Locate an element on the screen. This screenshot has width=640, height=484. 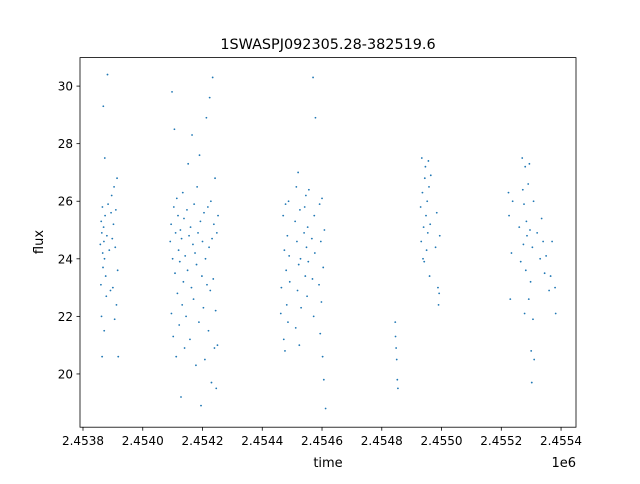
y-tick-label: 24 is located at coordinates (65, 259).